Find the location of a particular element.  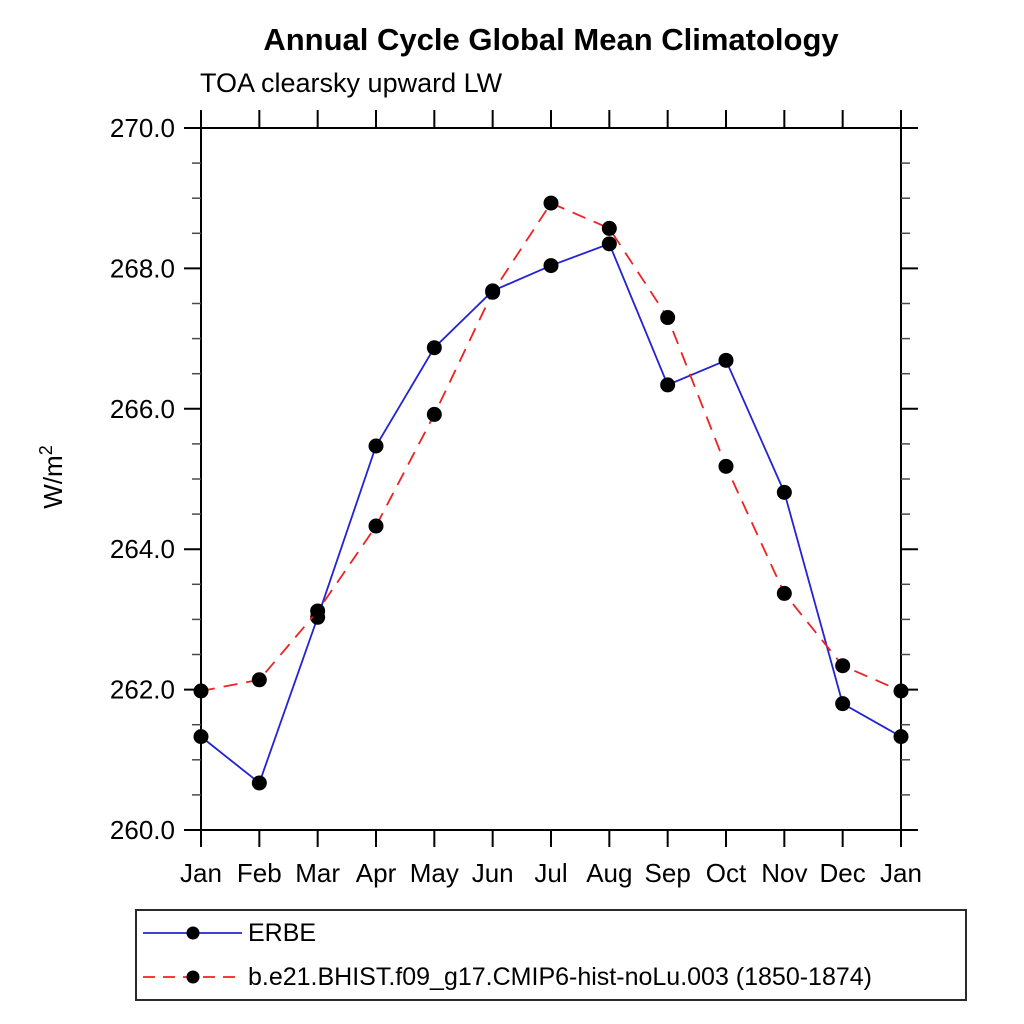

x-tick-label: Jun is located at coordinates (493, 873).